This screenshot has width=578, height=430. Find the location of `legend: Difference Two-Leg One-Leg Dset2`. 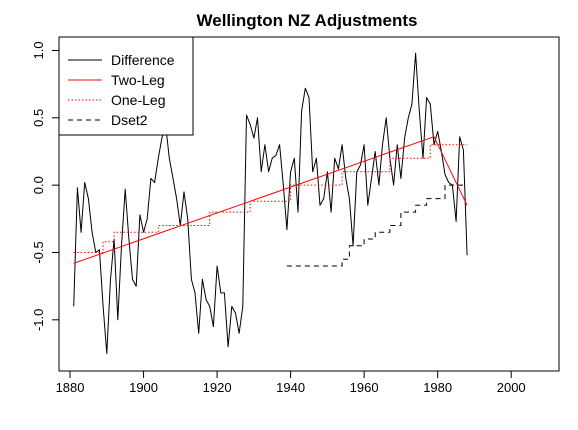

legend: Difference Two-Leg One-Leg Dset2 is located at coordinates (126, 86).